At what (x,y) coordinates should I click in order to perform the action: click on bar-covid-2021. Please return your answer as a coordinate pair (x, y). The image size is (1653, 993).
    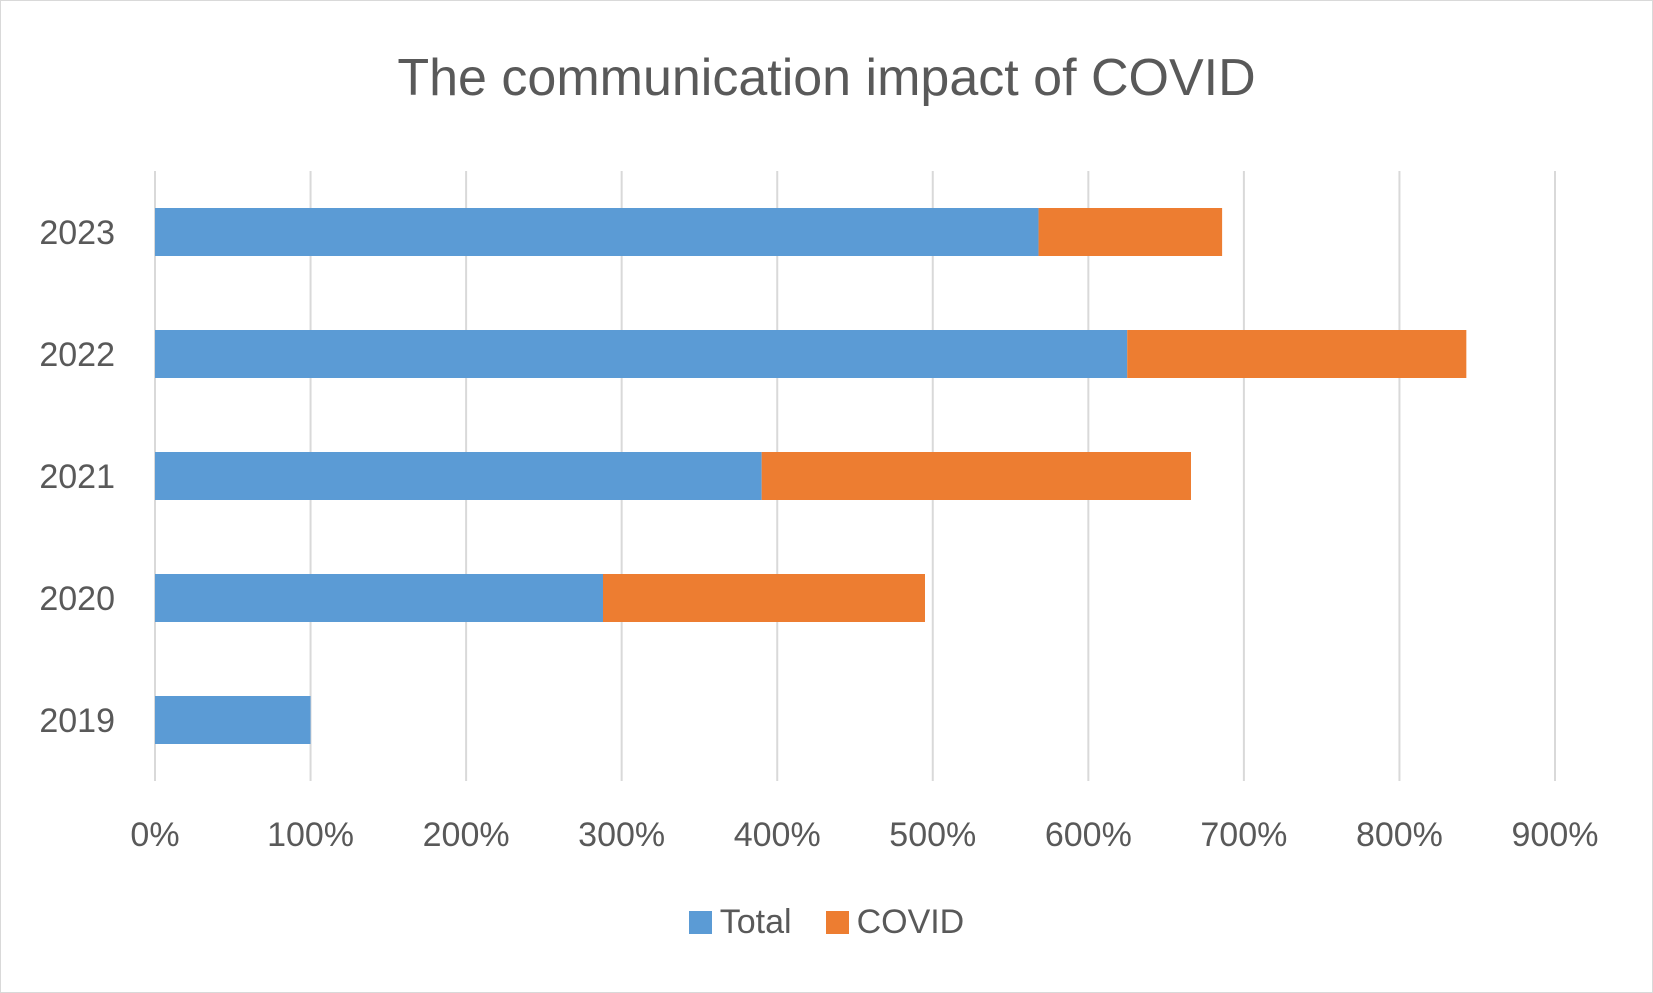
    Looking at the image, I should click on (976, 476).